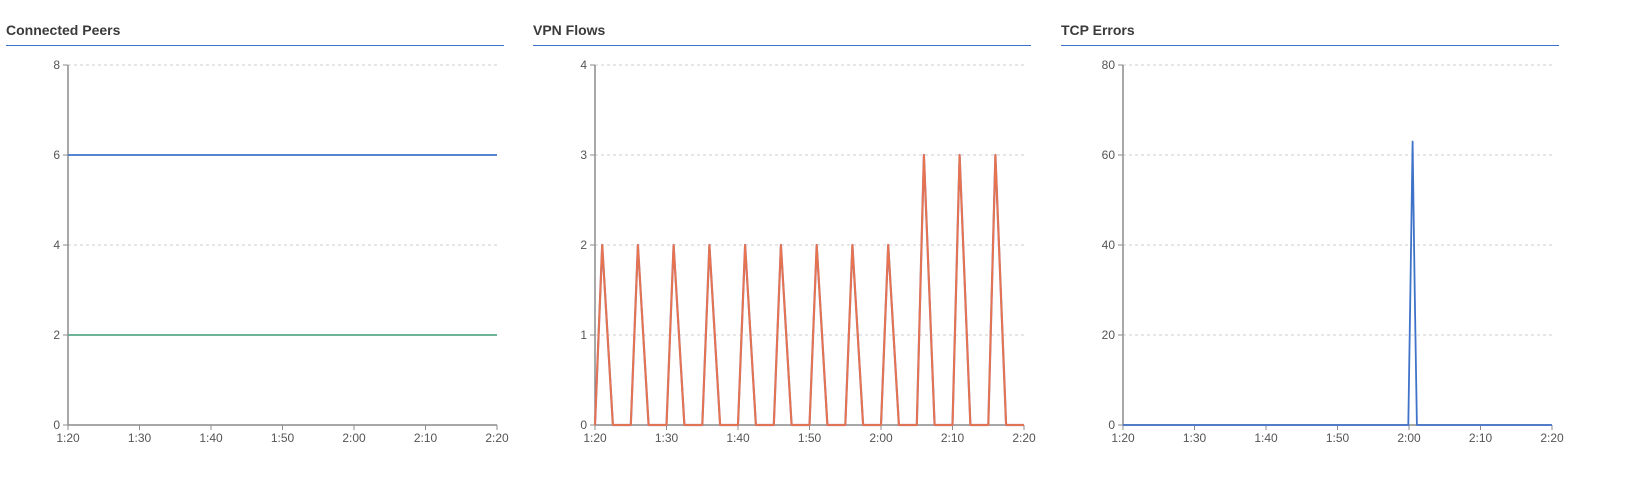  I want to click on y-tick-label: 40, so click(1109, 245).